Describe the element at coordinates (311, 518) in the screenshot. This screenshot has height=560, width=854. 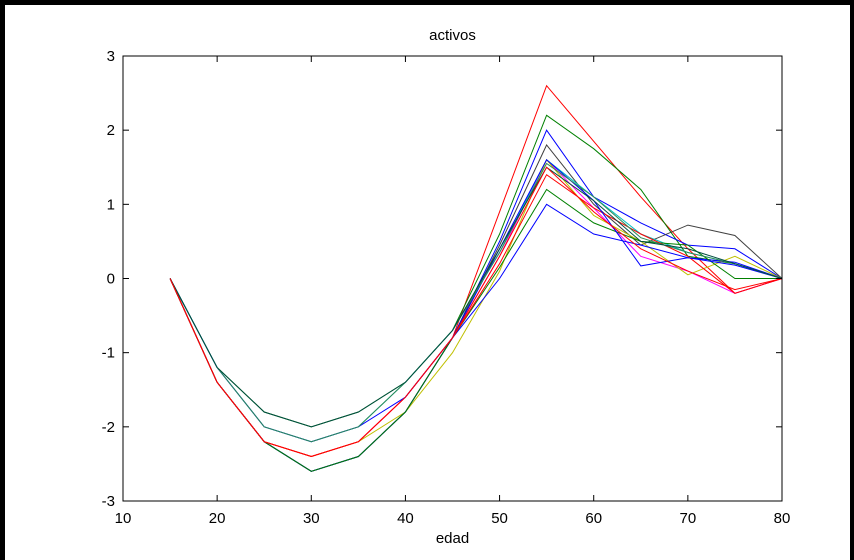
I see `x-tick-label-30: 30` at that location.